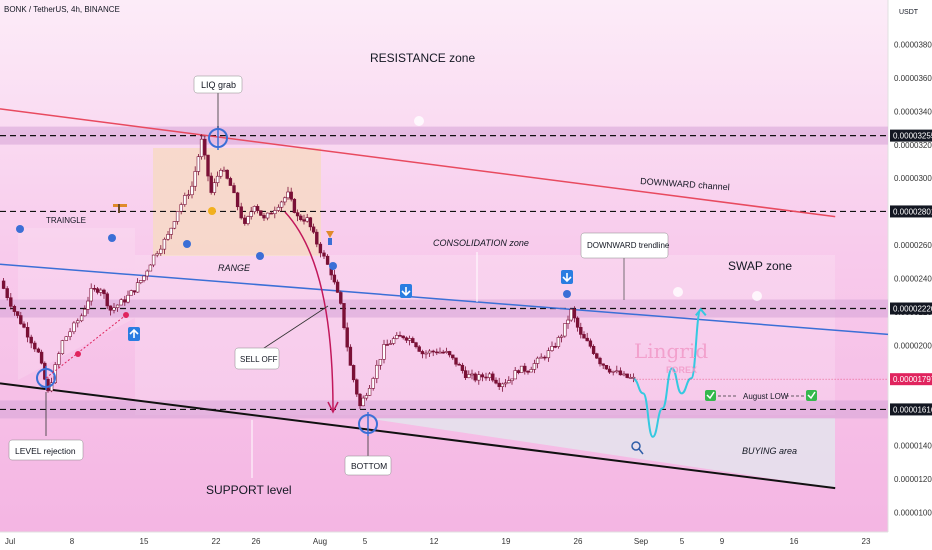  What do you see at coordinates (667, 373) in the screenshot?
I see `projection-curve` at bounding box center [667, 373].